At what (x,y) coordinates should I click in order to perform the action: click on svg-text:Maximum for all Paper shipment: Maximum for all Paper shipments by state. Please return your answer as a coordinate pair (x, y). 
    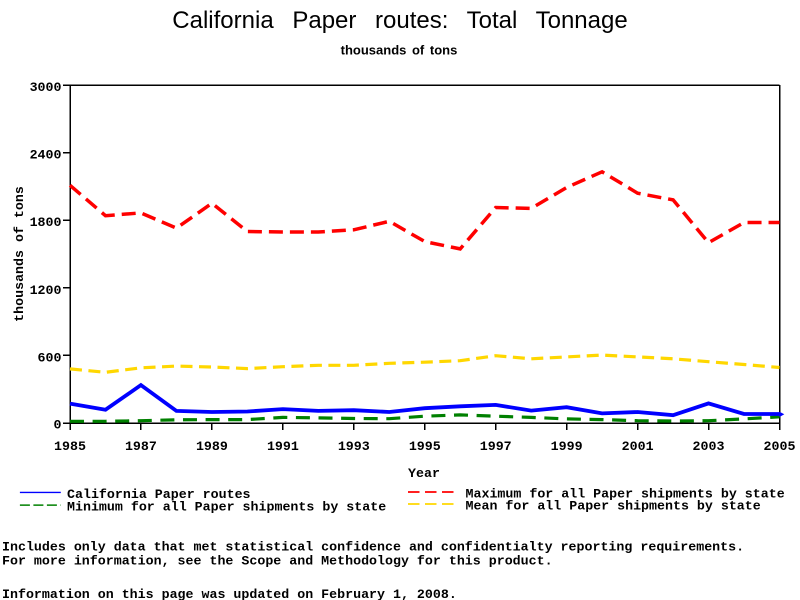
    Looking at the image, I should click on (625, 494).